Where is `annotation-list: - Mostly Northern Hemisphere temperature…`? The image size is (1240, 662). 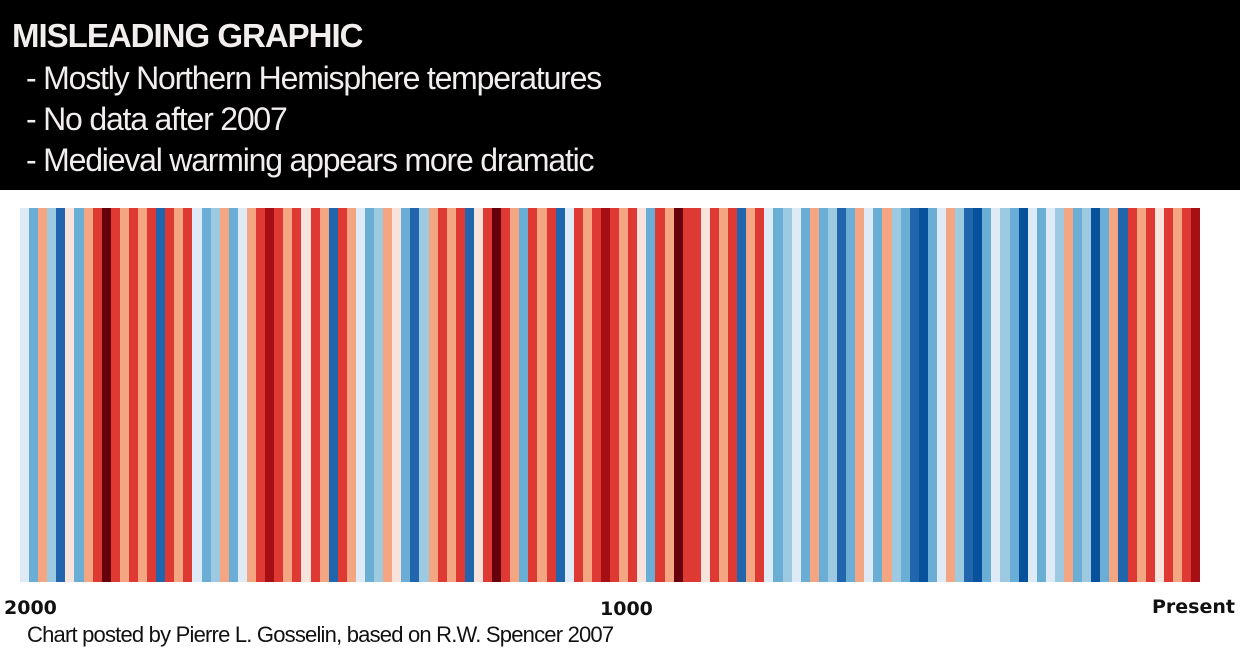 annotation-list: - Mostly Northern Hemisphere temperature… is located at coordinates (314, 119).